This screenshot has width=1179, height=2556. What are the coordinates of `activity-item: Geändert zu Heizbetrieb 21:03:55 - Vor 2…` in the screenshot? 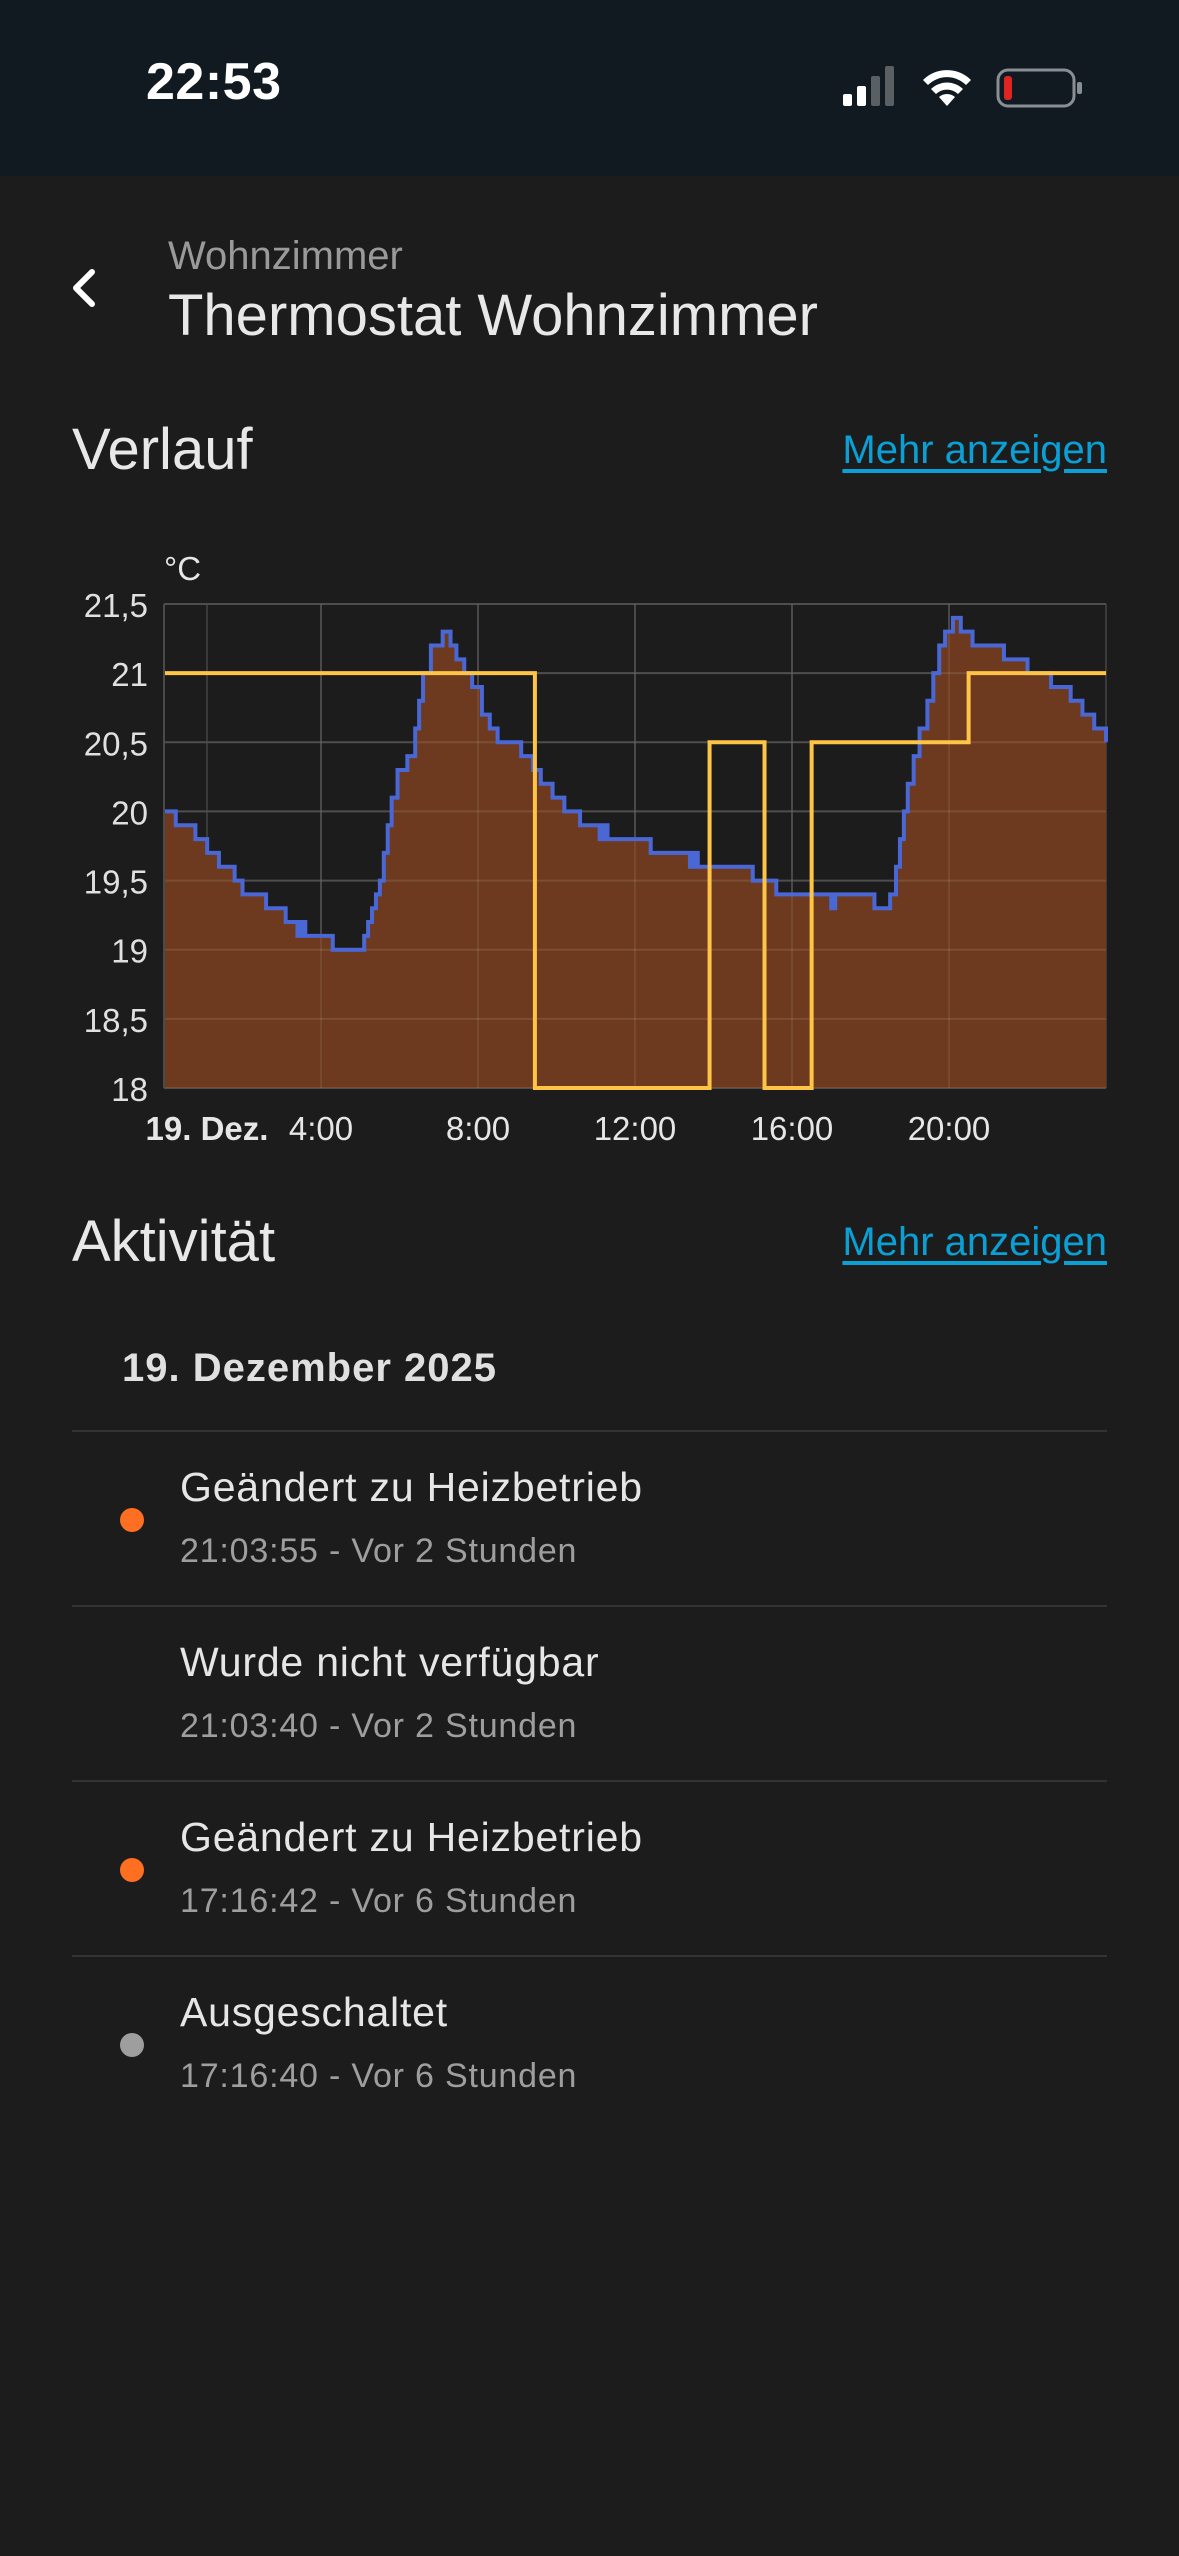 It's located at (589, 1517).